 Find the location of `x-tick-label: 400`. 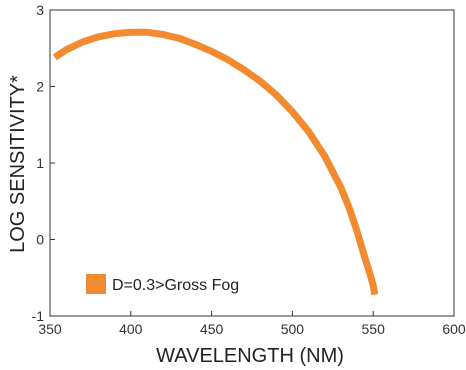

x-tick-label: 400 is located at coordinates (131, 329).